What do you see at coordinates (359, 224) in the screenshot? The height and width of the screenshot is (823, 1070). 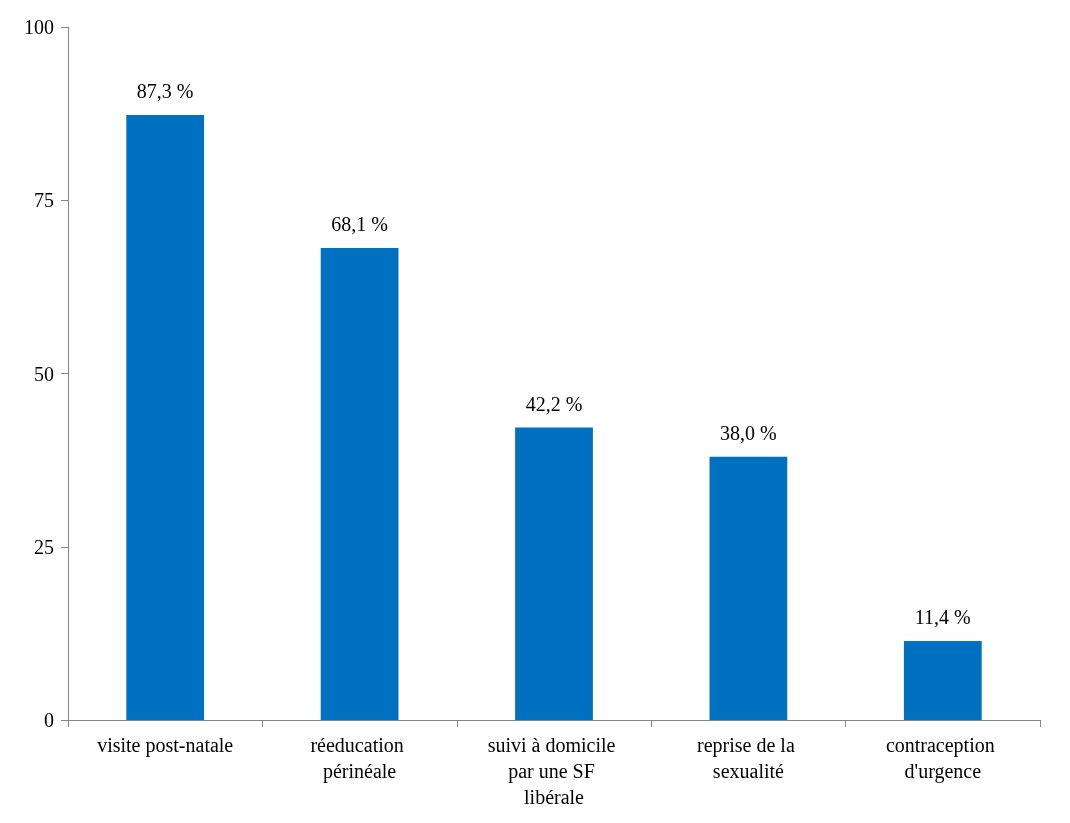 I see `data-label: 68,1 %` at bounding box center [359, 224].